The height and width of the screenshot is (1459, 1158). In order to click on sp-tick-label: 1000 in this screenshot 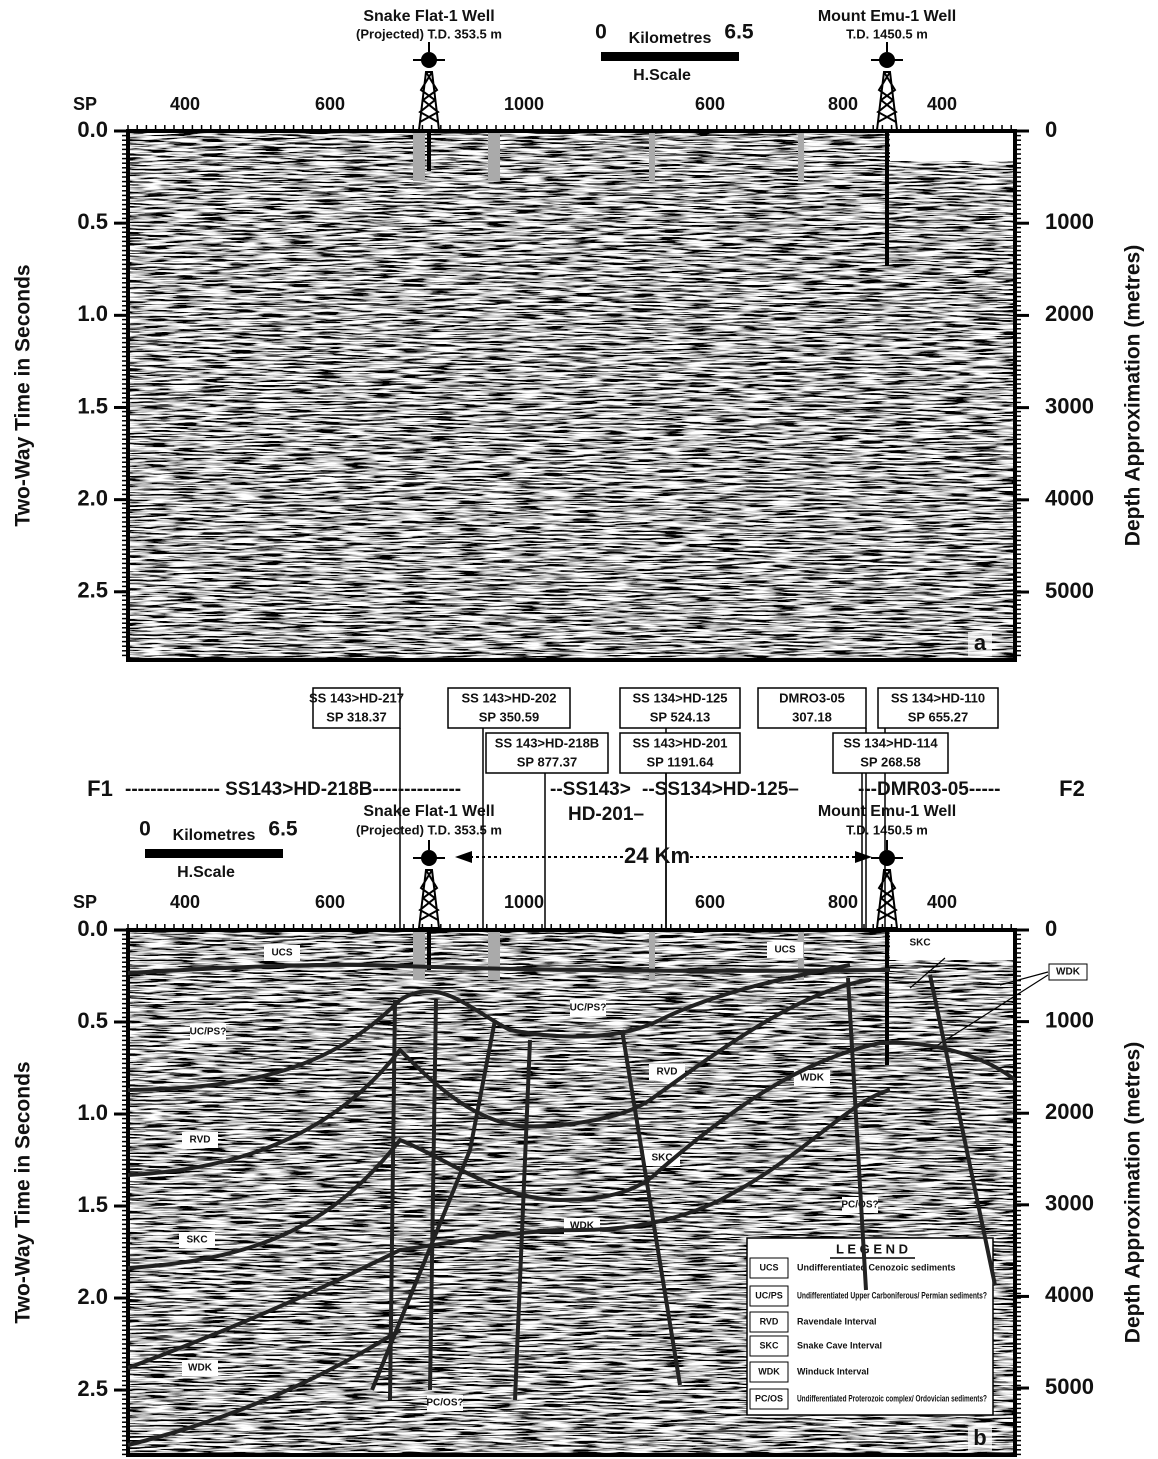, I will do `click(524, 104)`.